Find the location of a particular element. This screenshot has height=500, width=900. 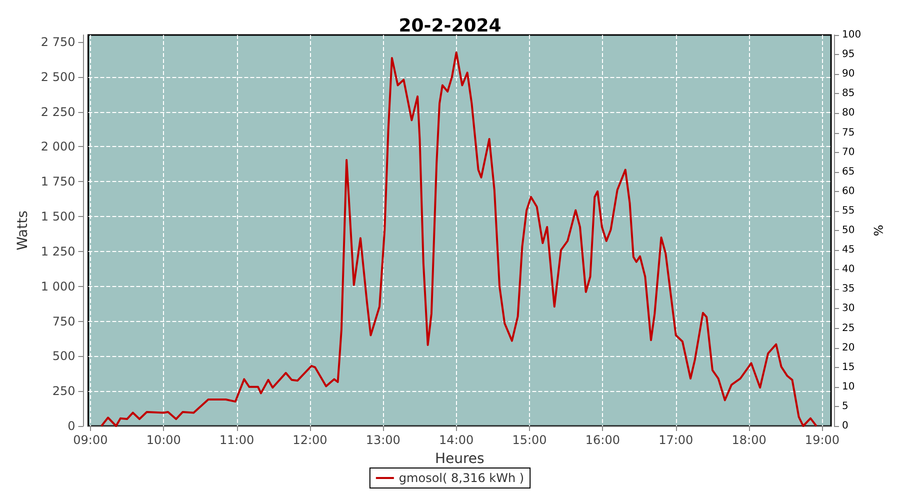

x-tick-label: 12:00 is located at coordinates (310, 440).